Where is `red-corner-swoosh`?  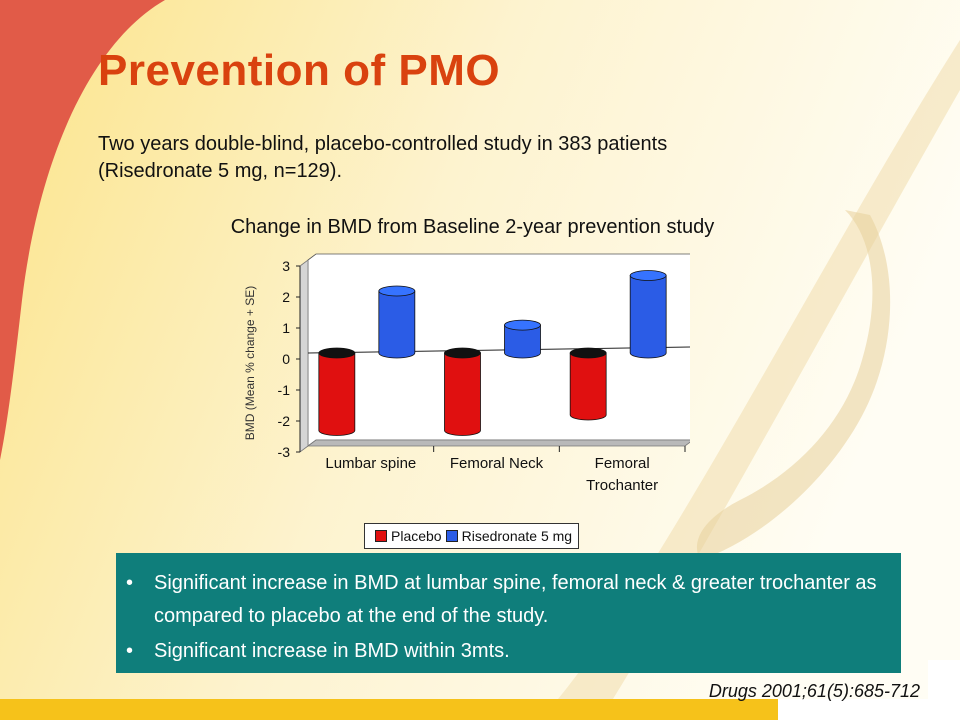 red-corner-swoosh is located at coordinates (82, 230).